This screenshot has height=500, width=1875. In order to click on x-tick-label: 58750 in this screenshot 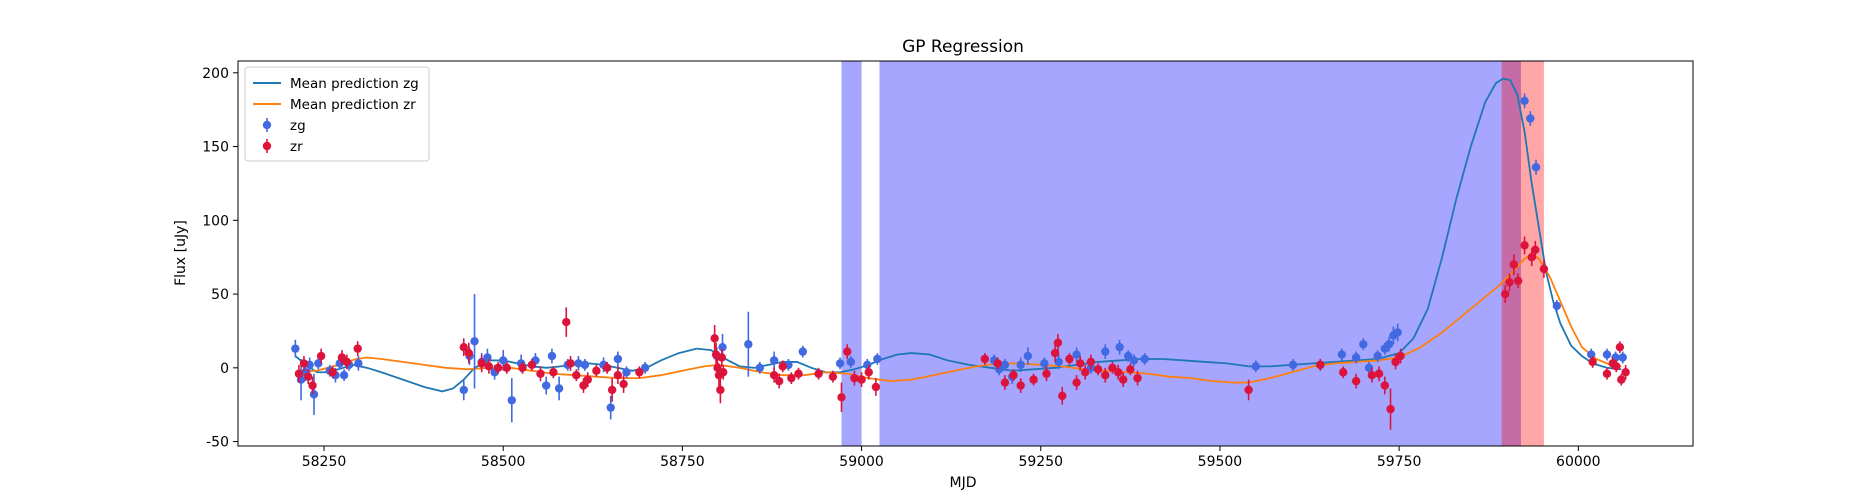, I will do `click(682, 462)`.